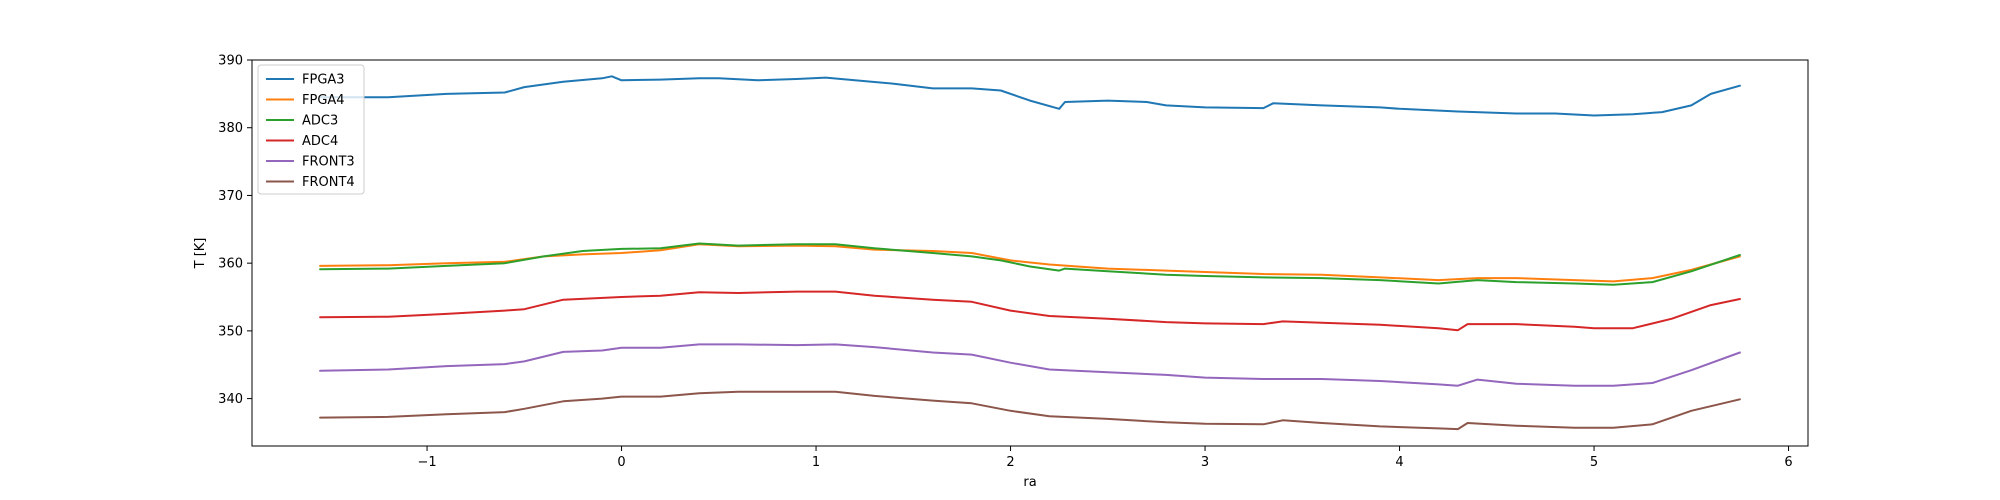 Image resolution: width=2000 pixels, height=500 pixels. What do you see at coordinates (1010, 462) in the screenshot?
I see `x-tick-label: 2` at bounding box center [1010, 462].